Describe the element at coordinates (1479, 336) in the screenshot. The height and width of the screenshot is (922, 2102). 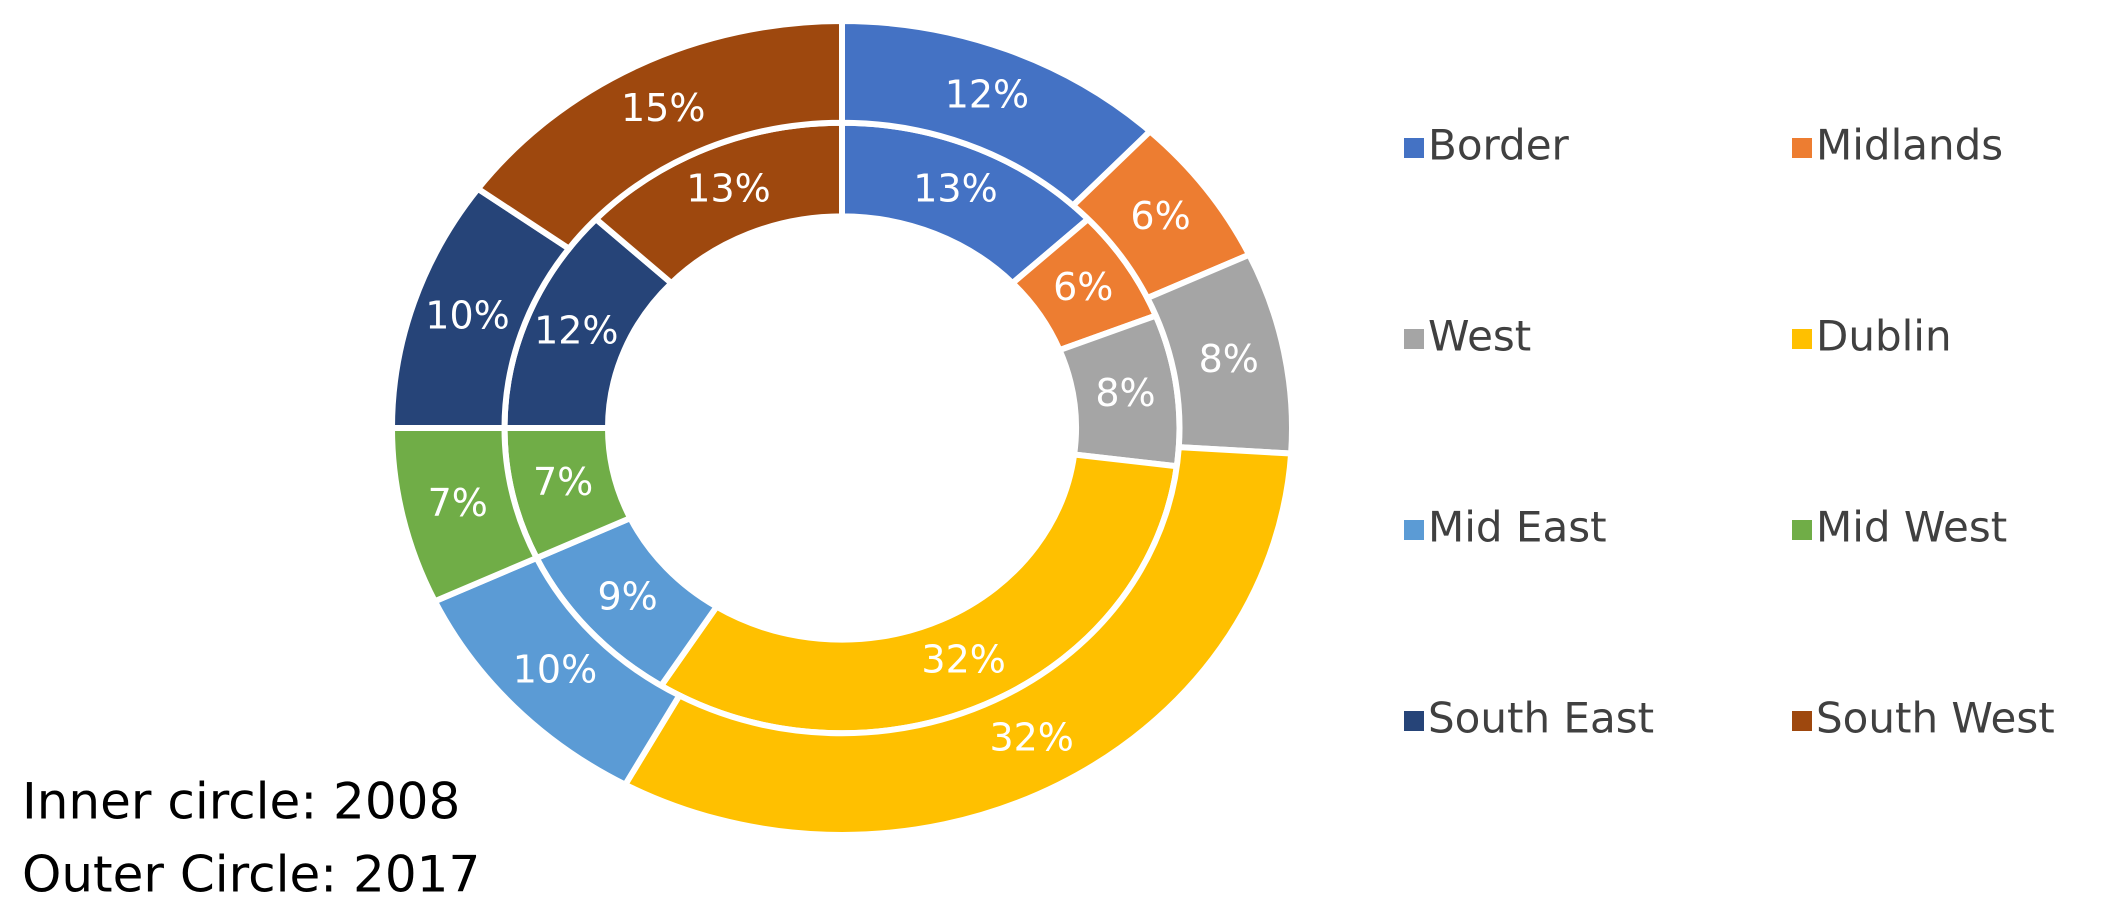
I see `legend-label: West` at that location.